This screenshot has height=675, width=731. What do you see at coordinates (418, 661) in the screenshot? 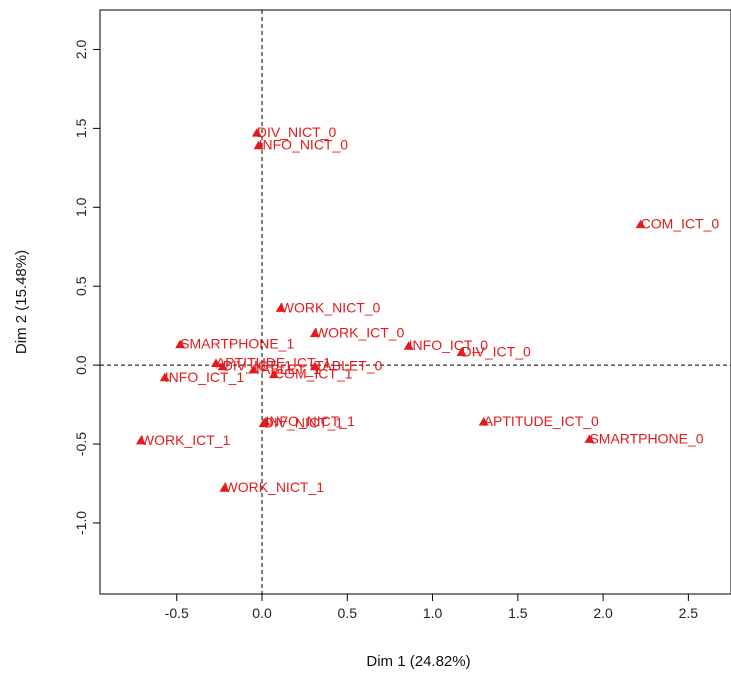
I see `x-axis-title: Dim 1 (24.82%)` at bounding box center [418, 661].